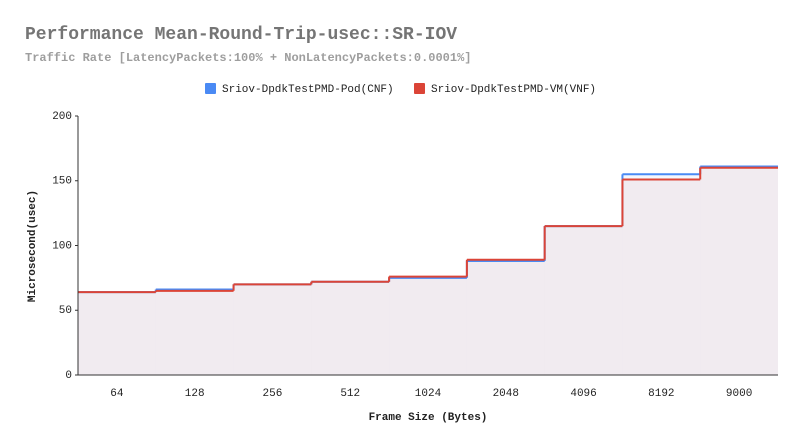 This screenshot has height=447, width=800. What do you see at coordinates (506, 394) in the screenshot?
I see `x-tick-label: 2048` at bounding box center [506, 394].